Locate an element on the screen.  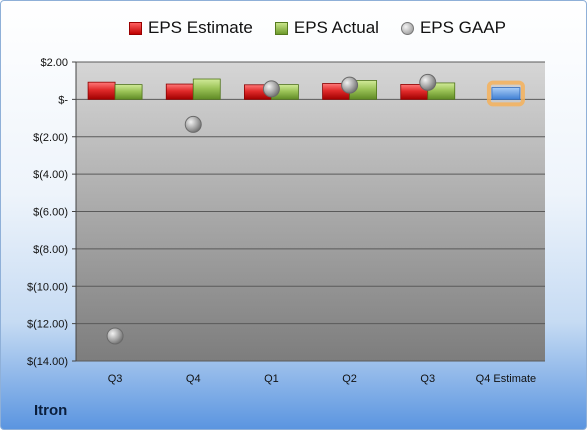
y-tick-label: $(10.00) is located at coordinates (47, 287).